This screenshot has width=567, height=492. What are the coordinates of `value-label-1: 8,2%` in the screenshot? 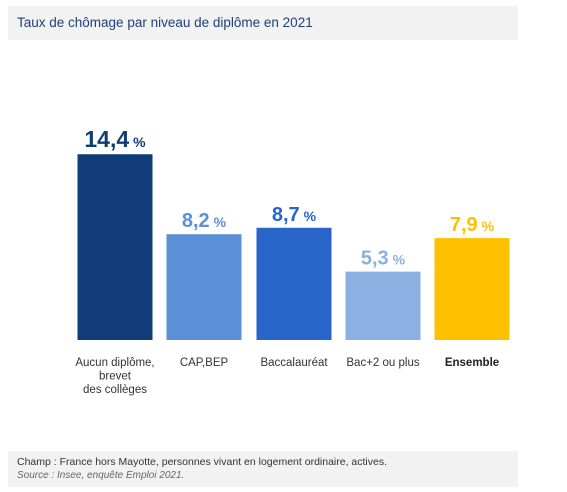 It's located at (204, 221).